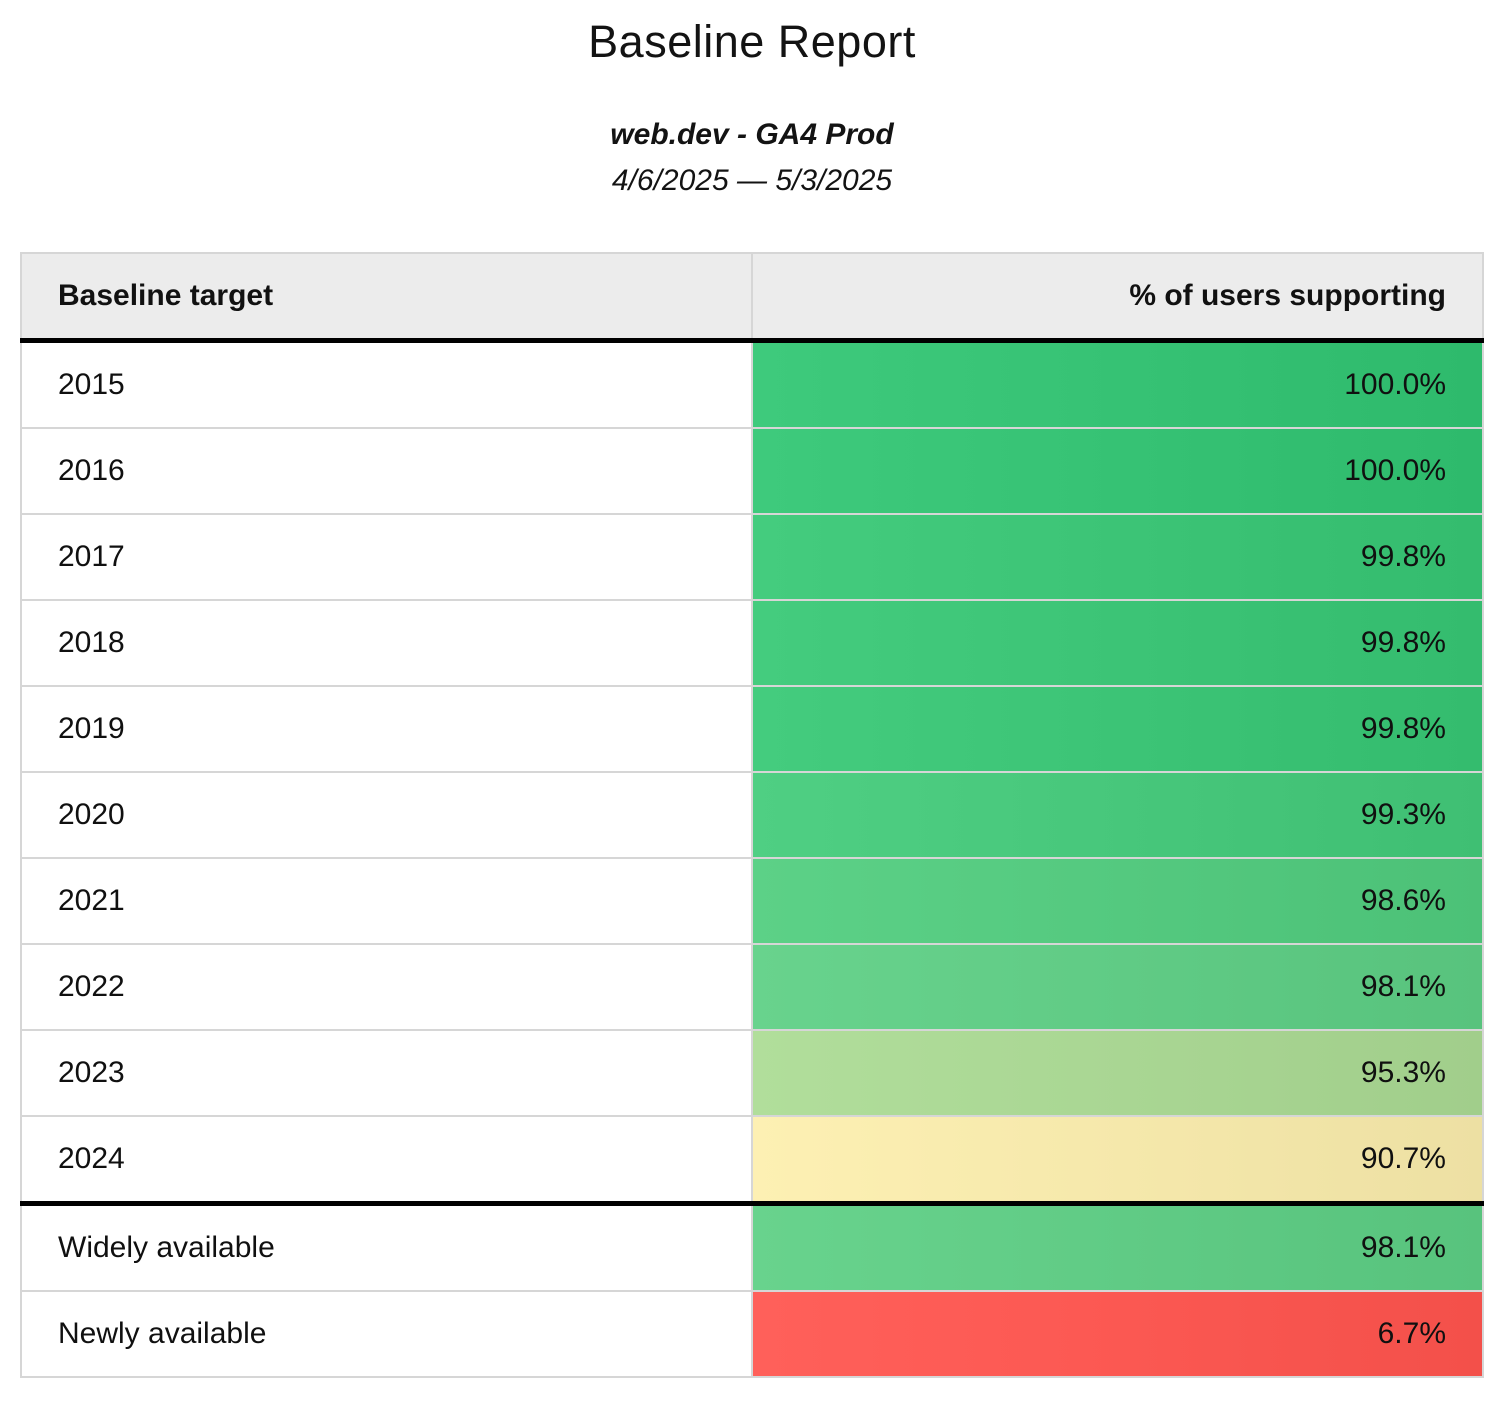 This screenshot has width=1504, height=1426. What do you see at coordinates (386, 643) in the screenshot?
I see `baseline-target-cell: 2018` at bounding box center [386, 643].